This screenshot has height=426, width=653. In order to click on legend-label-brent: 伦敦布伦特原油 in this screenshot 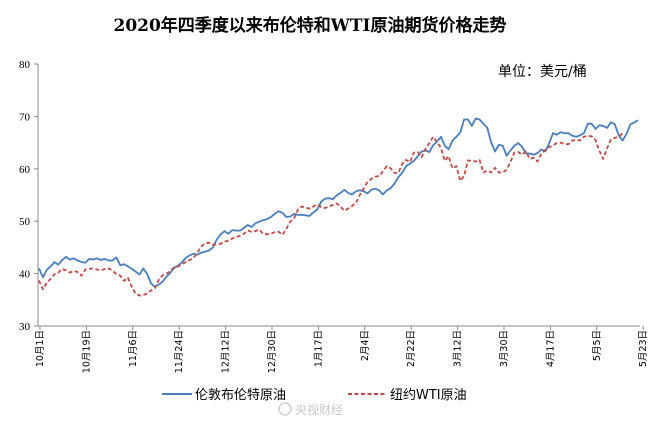, I will do `click(240, 395)`.